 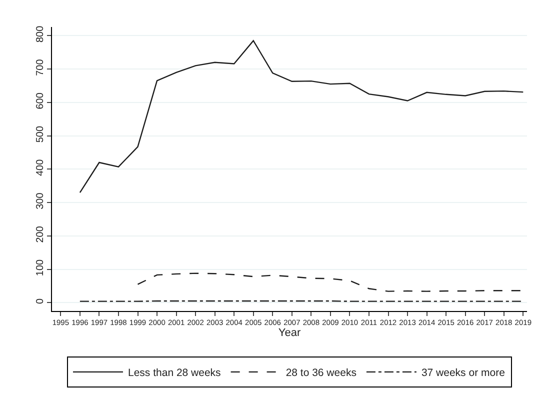 What do you see at coordinates (289, 333) in the screenshot?
I see `x-axis-title: Year` at bounding box center [289, 333].